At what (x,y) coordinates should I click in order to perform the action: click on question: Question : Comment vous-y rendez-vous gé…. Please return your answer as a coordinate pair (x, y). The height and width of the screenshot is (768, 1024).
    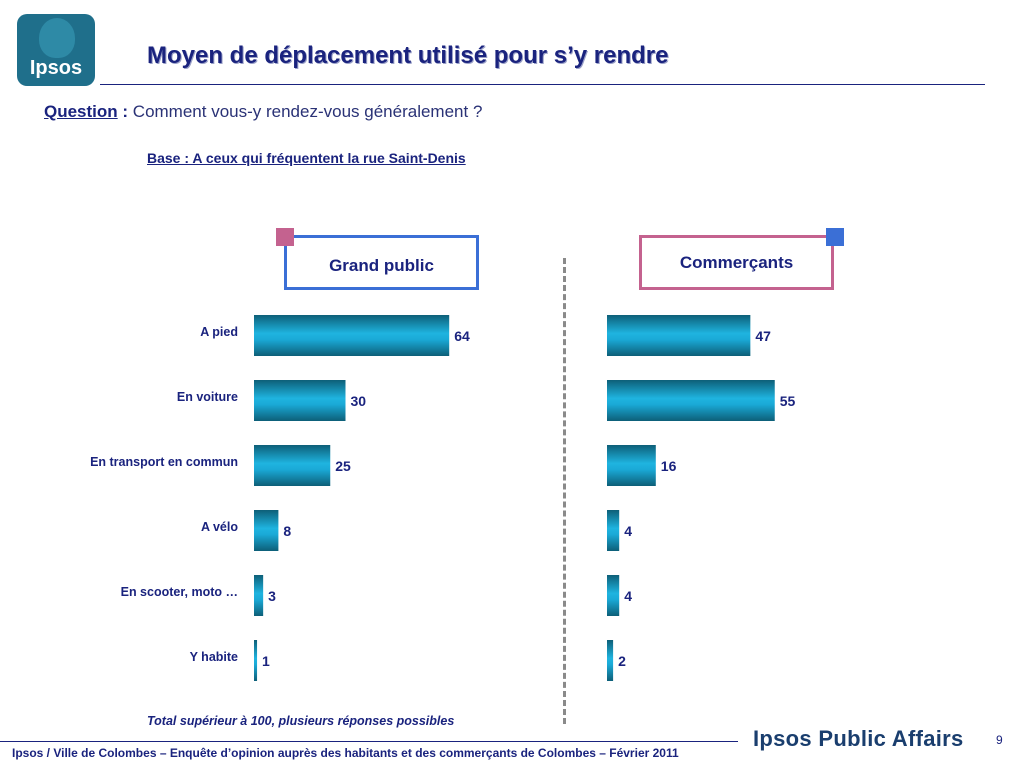
    Looking at the image, I should click on (263, 112).